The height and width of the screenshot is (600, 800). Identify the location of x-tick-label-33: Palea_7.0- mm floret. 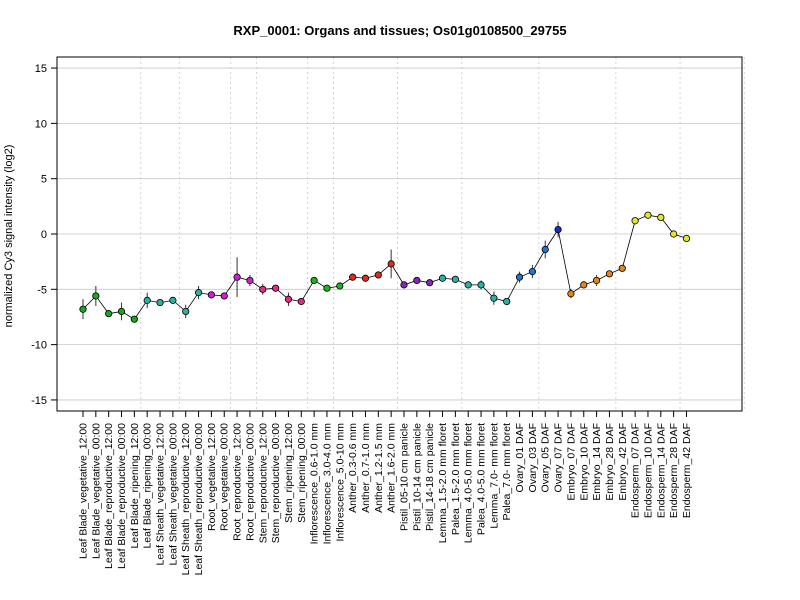
(507, 472).